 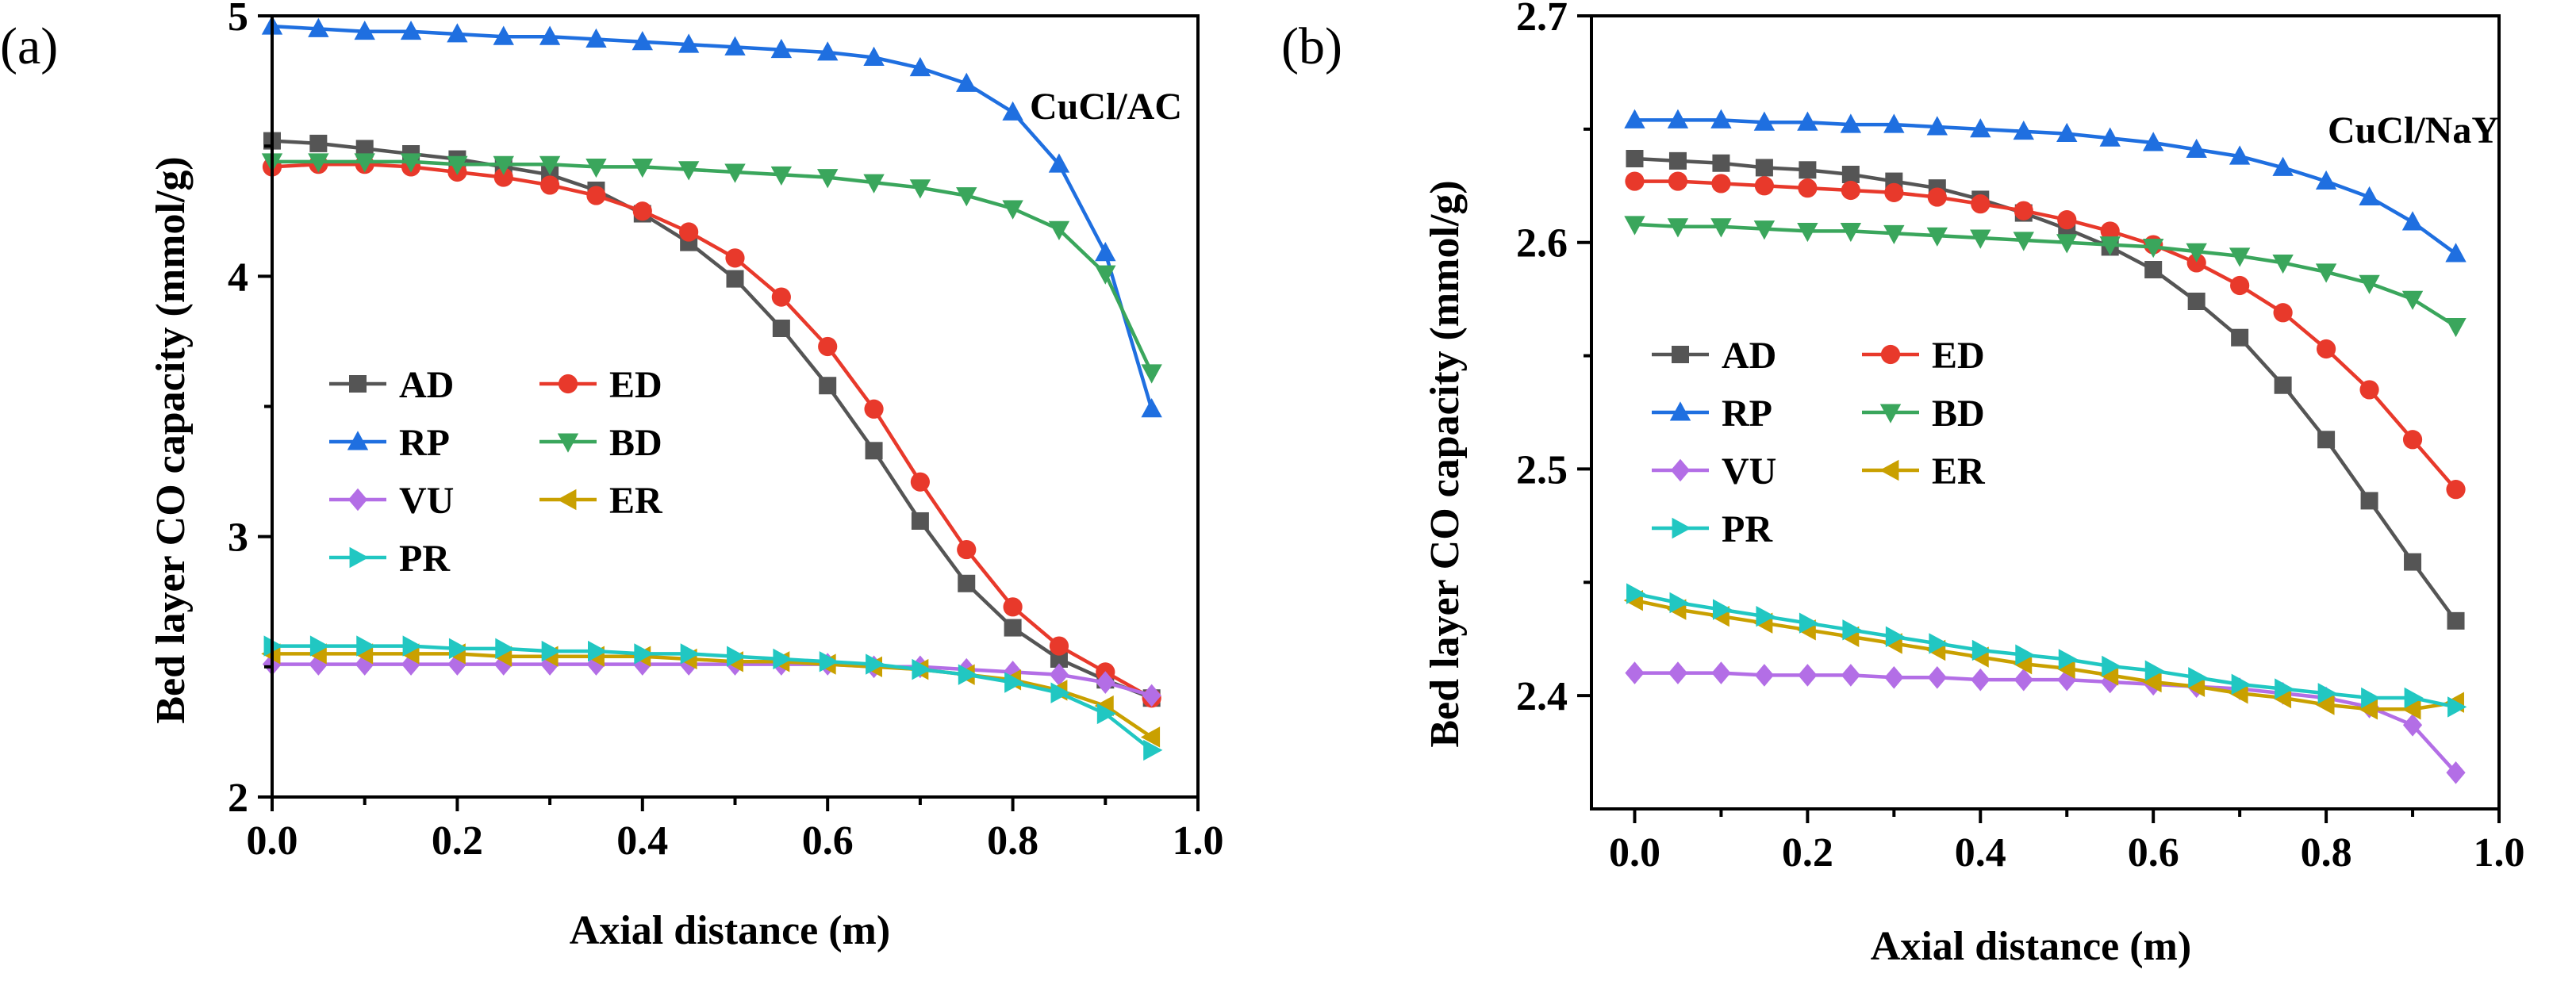 I want to click on legend-label-PR-a: PR, so click(x=425, y=559).